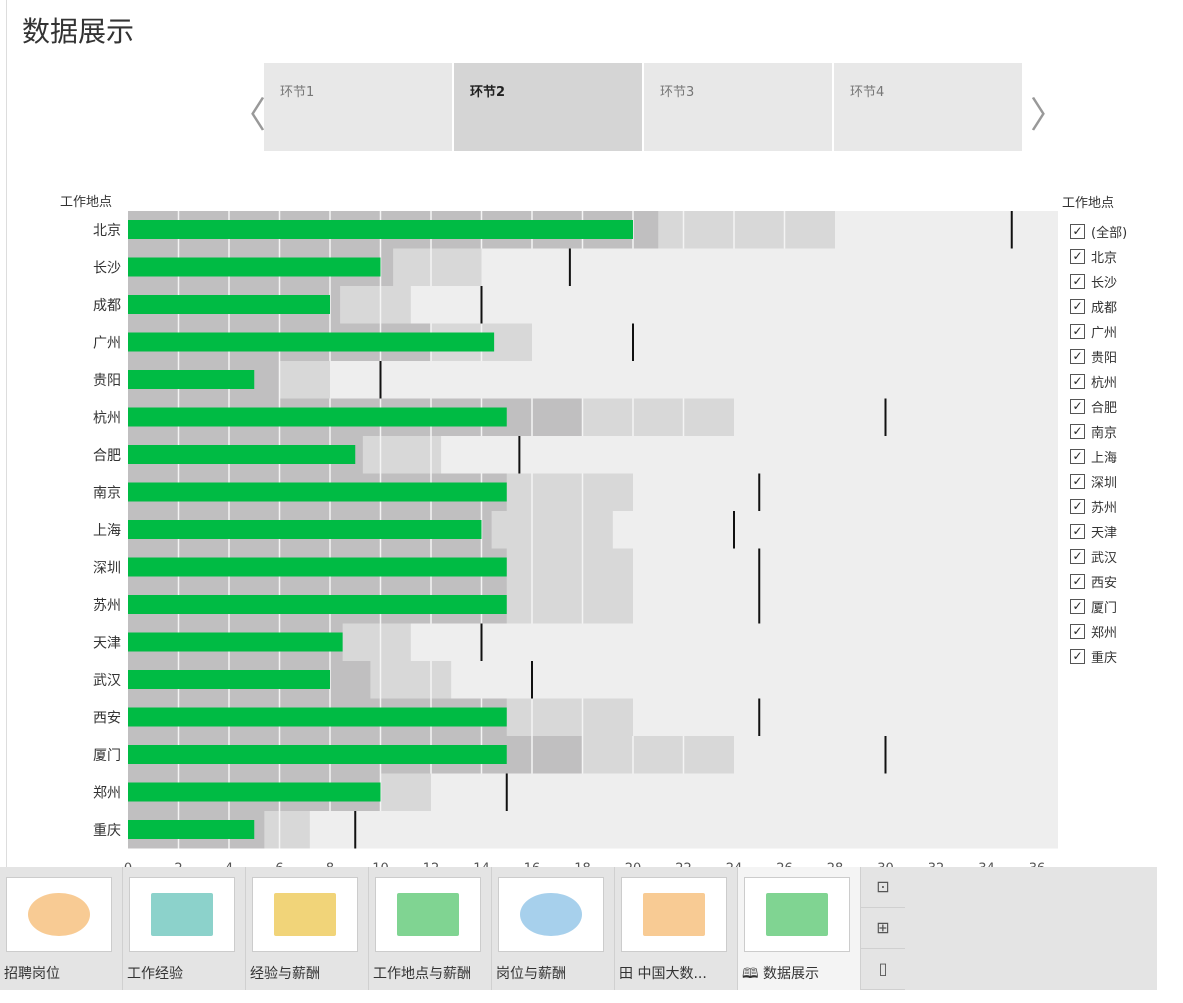  I want to click on bar-南京, so click(317, 492).